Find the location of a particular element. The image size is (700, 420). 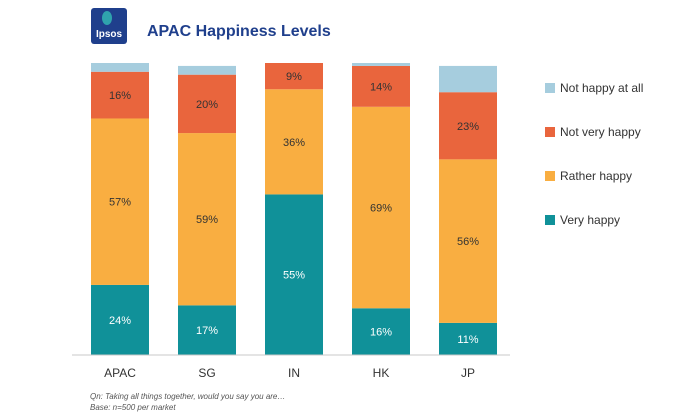

logo-mark-icon is located at coordinates (107, 18).